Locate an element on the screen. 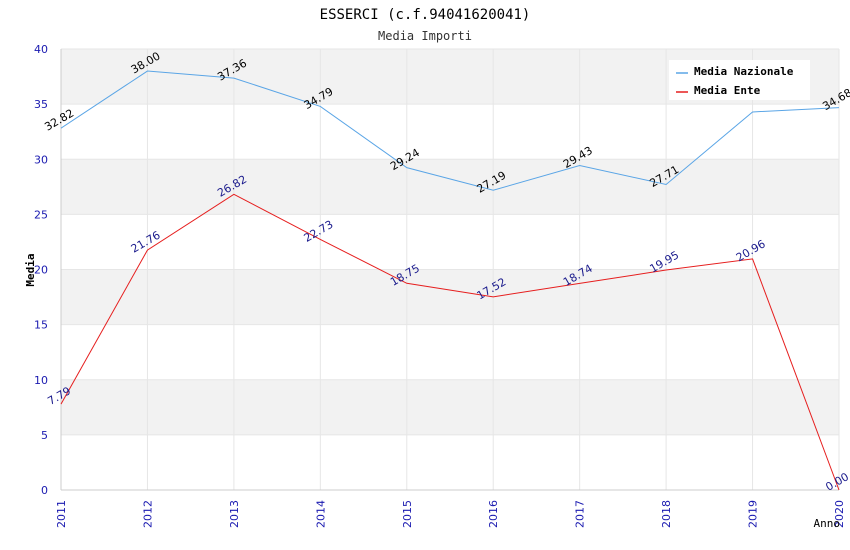 This screenshot has width=850, height=550. y-tick-label: 25 is located at coordinates (41, 214).